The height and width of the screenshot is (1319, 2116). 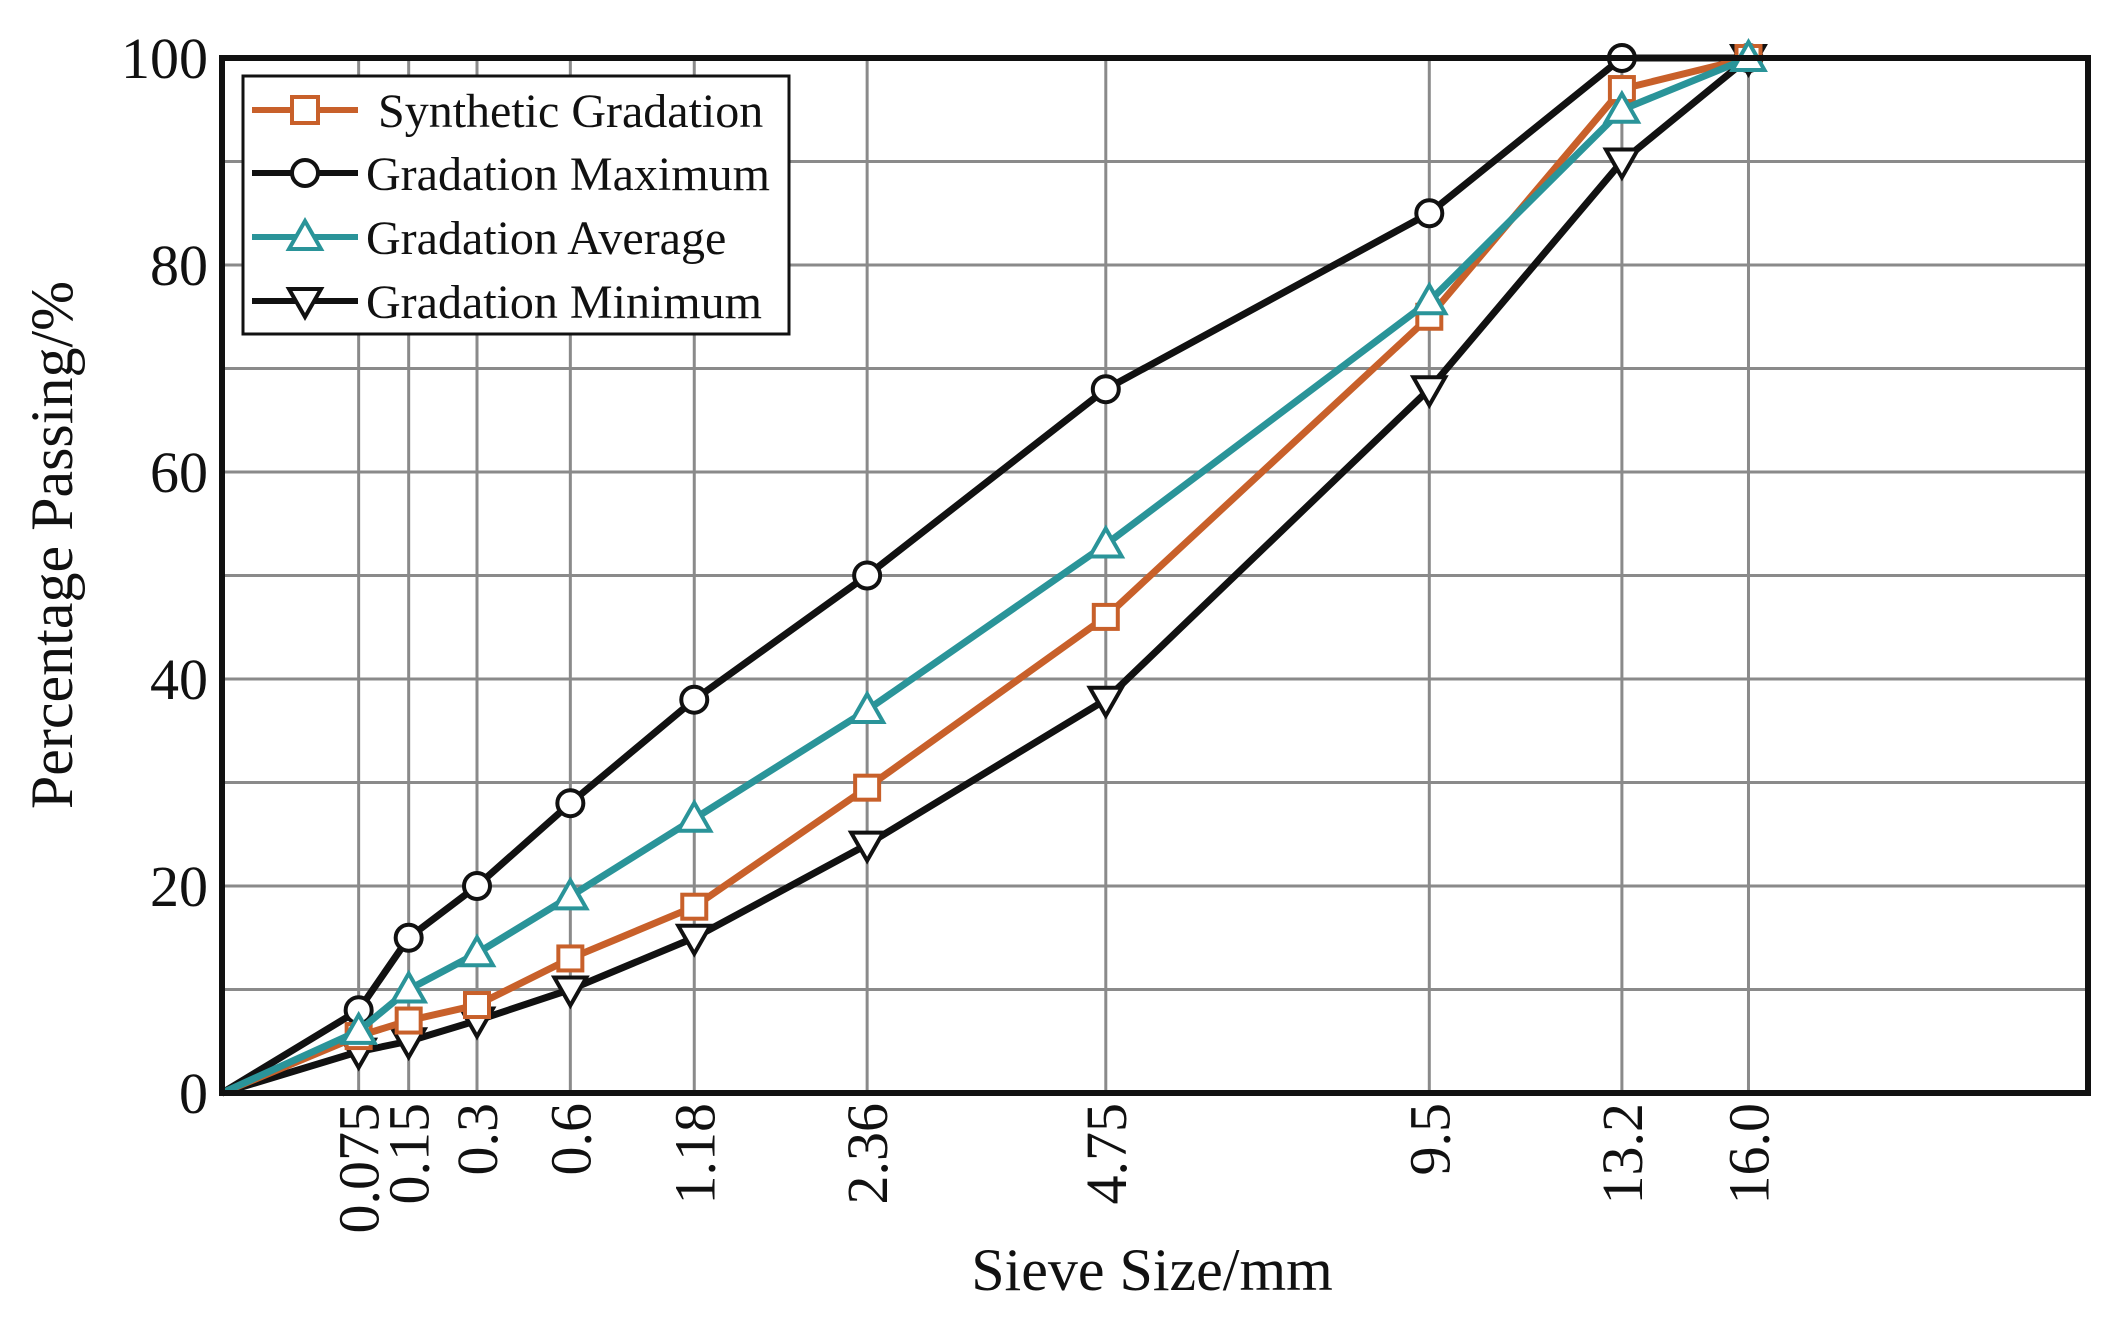 What do you see at coordinates (179, 886) in the screenshot?
I see `y-tick-label: 20` at bounding box center [179, 886].